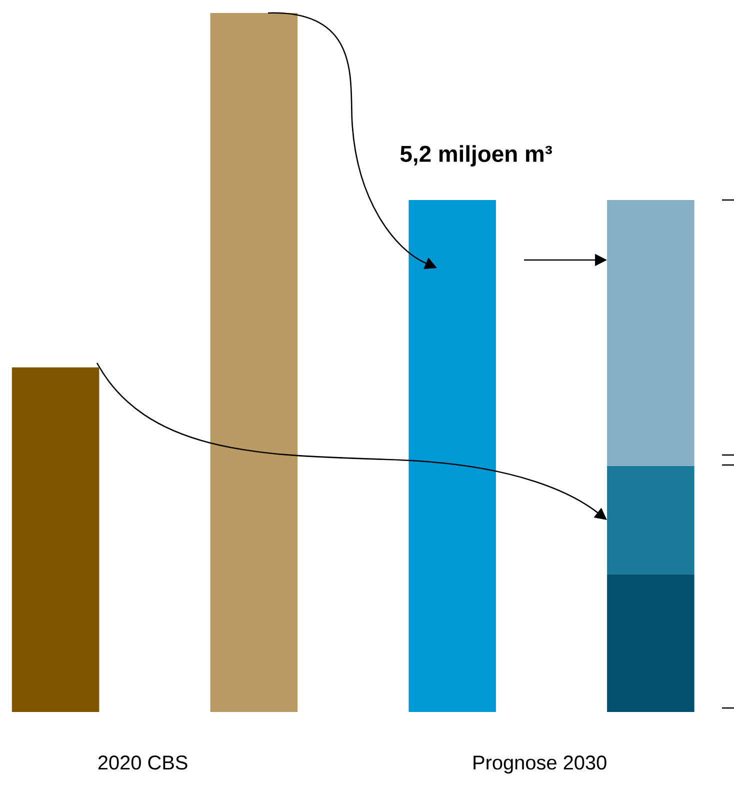  What do you see at coordinates (476, 156) in the screenshot?
I see `data-label: 5,2 miljoen m³` at bounding box center [476, 156].